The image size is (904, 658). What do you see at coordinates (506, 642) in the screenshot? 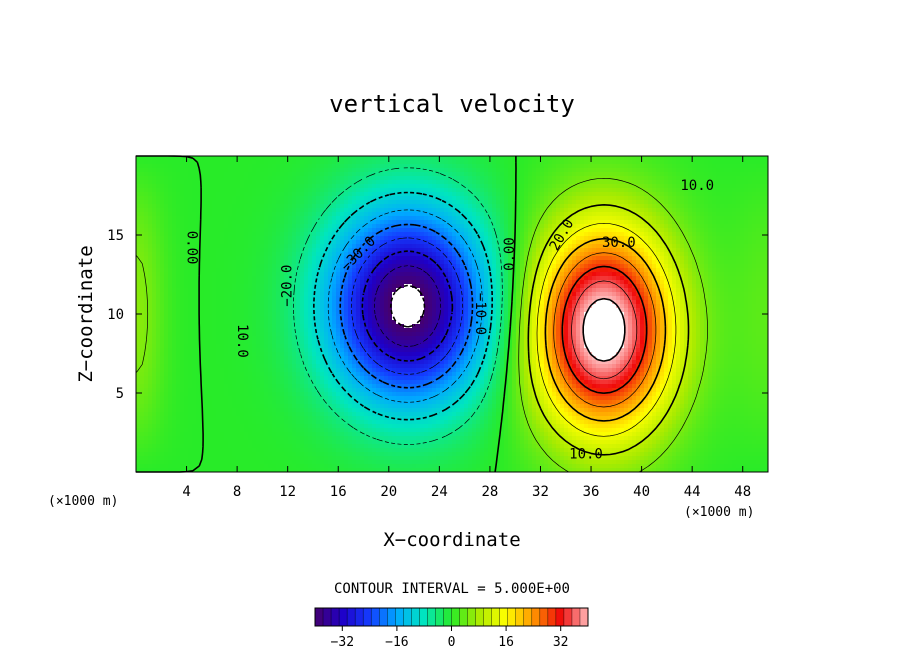
I see `colorbar-tick-label: 16` at bounding box center [506, 642].